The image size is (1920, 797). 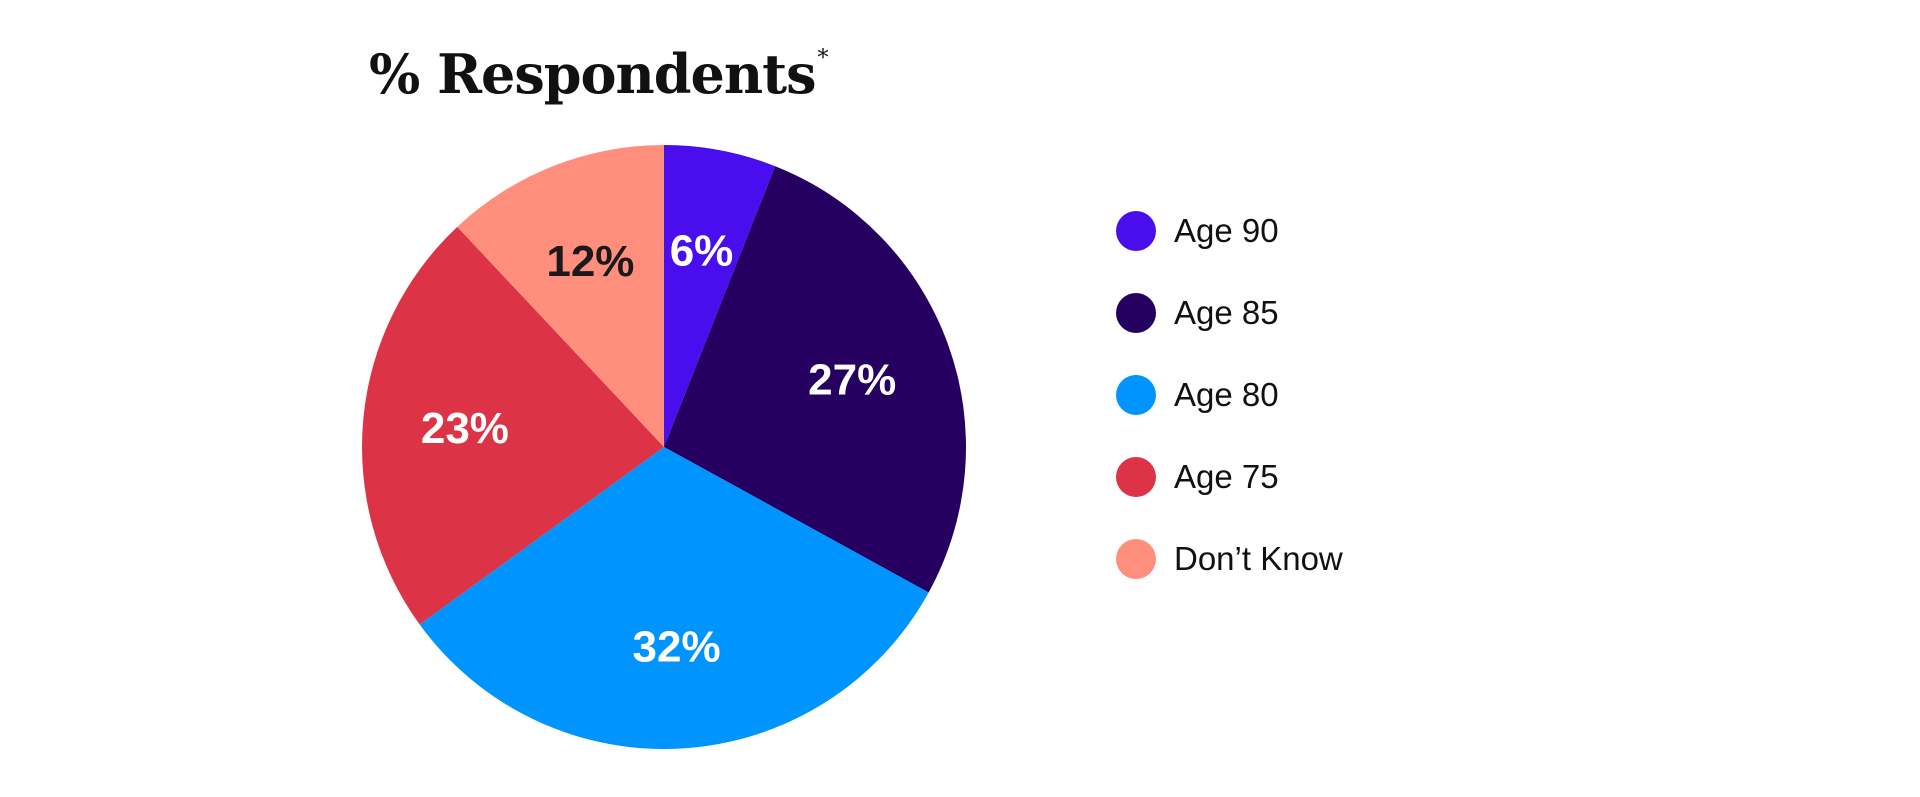 I want to click on legend-label: Age 85, so click(x=1226, y=312).